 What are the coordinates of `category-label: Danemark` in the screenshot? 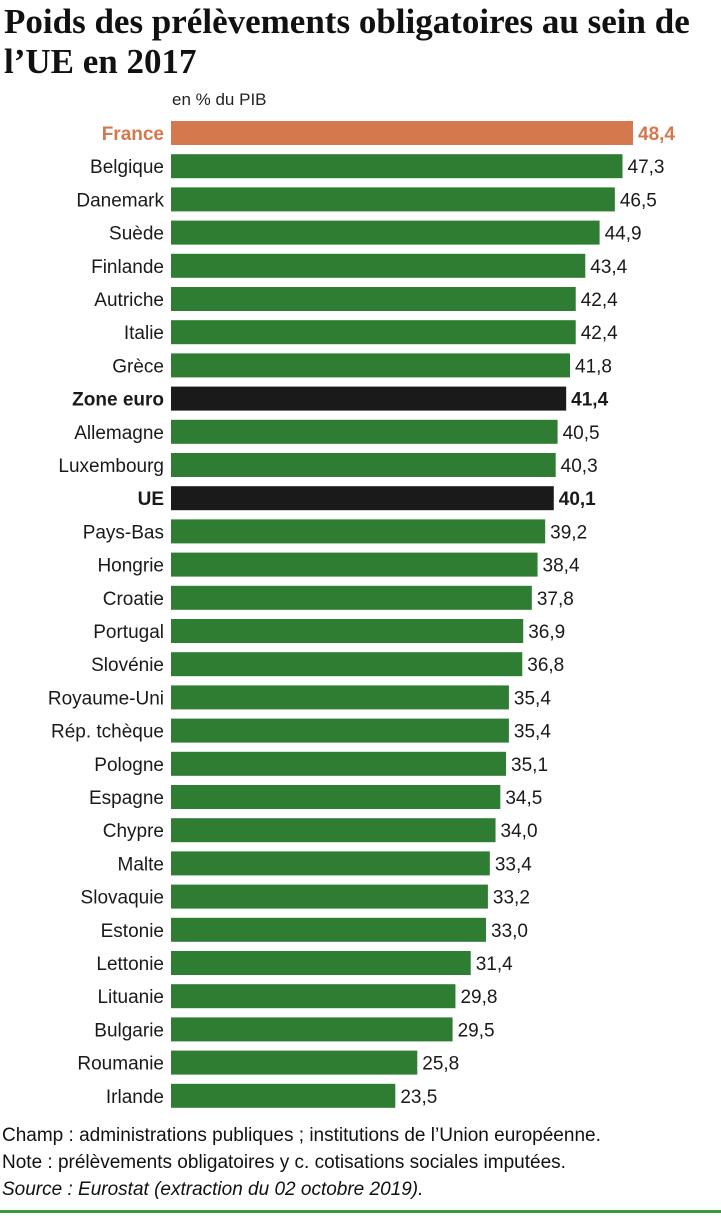 It's located at (120, 200).